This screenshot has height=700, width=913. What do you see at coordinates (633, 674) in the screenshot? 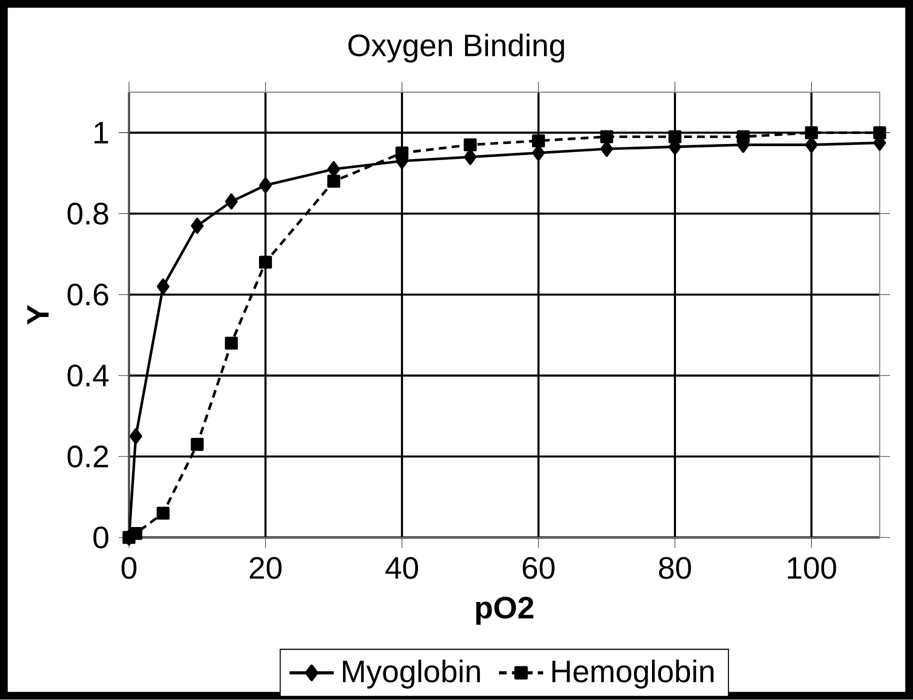
I see `legend-label: Hemoglobin` at bounding box center [633, 674].